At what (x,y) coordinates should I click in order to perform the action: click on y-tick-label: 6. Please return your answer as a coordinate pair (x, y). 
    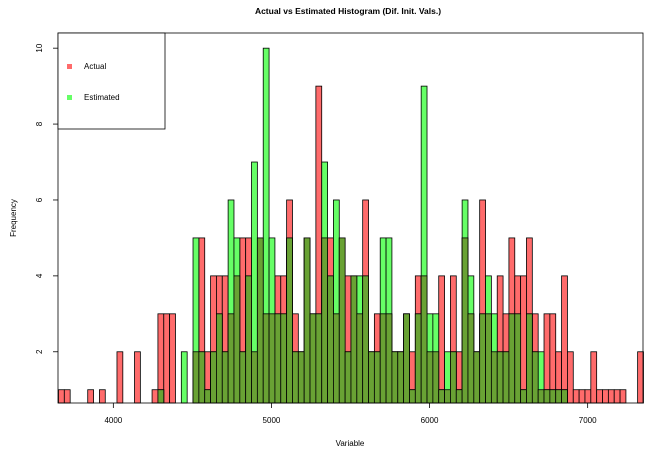
    Looking at the image, I should click on (39, 199).